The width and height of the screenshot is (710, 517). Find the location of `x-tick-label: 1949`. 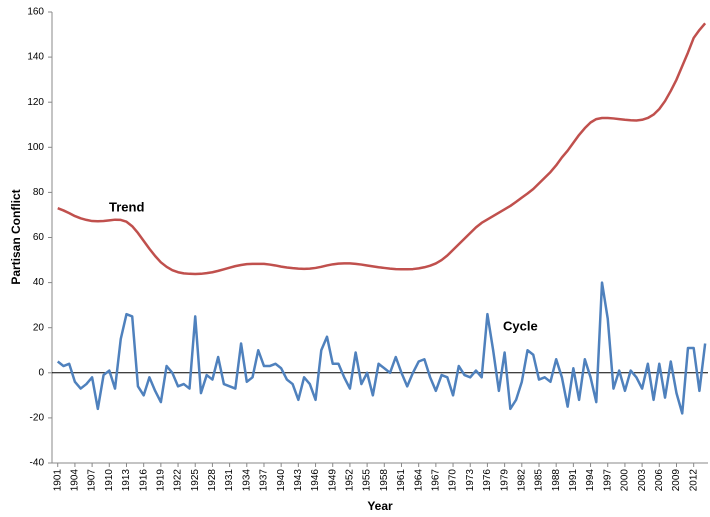

x-tick-label: 1949 is located at coordinates (332, 480).